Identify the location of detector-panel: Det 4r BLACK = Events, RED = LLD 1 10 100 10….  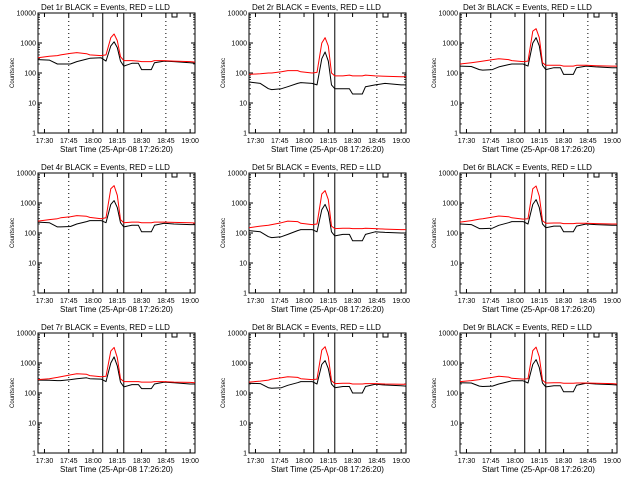
(104, 238).